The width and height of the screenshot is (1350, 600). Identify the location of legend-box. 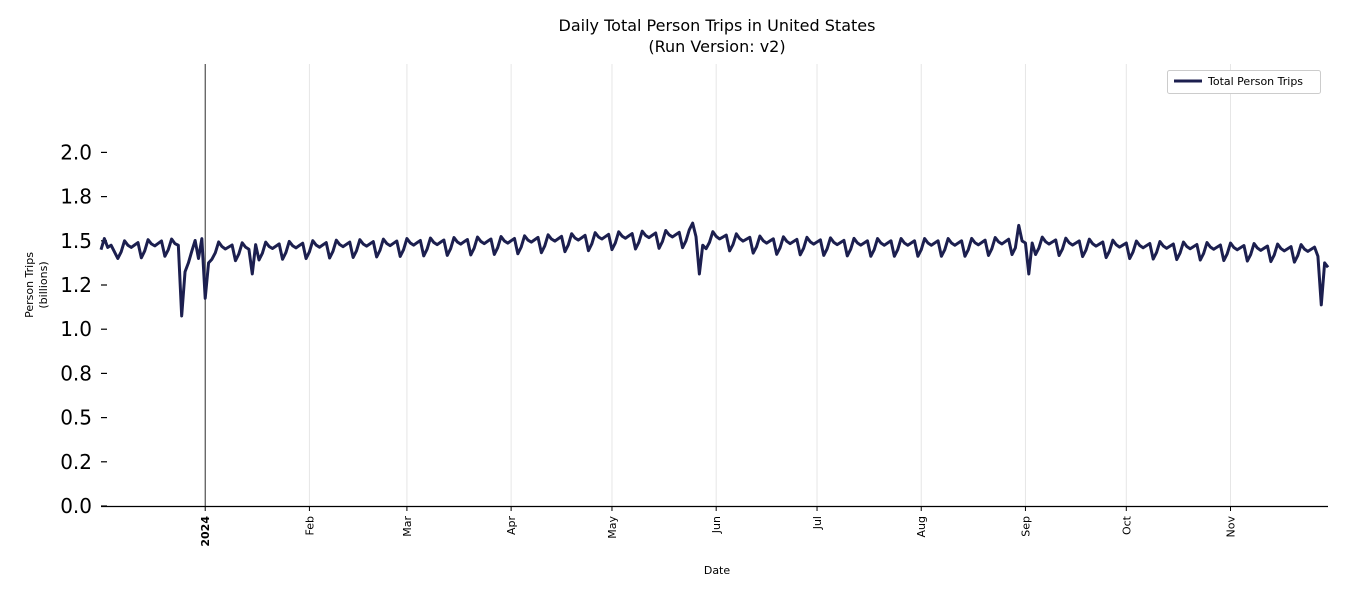
(1244, 82).